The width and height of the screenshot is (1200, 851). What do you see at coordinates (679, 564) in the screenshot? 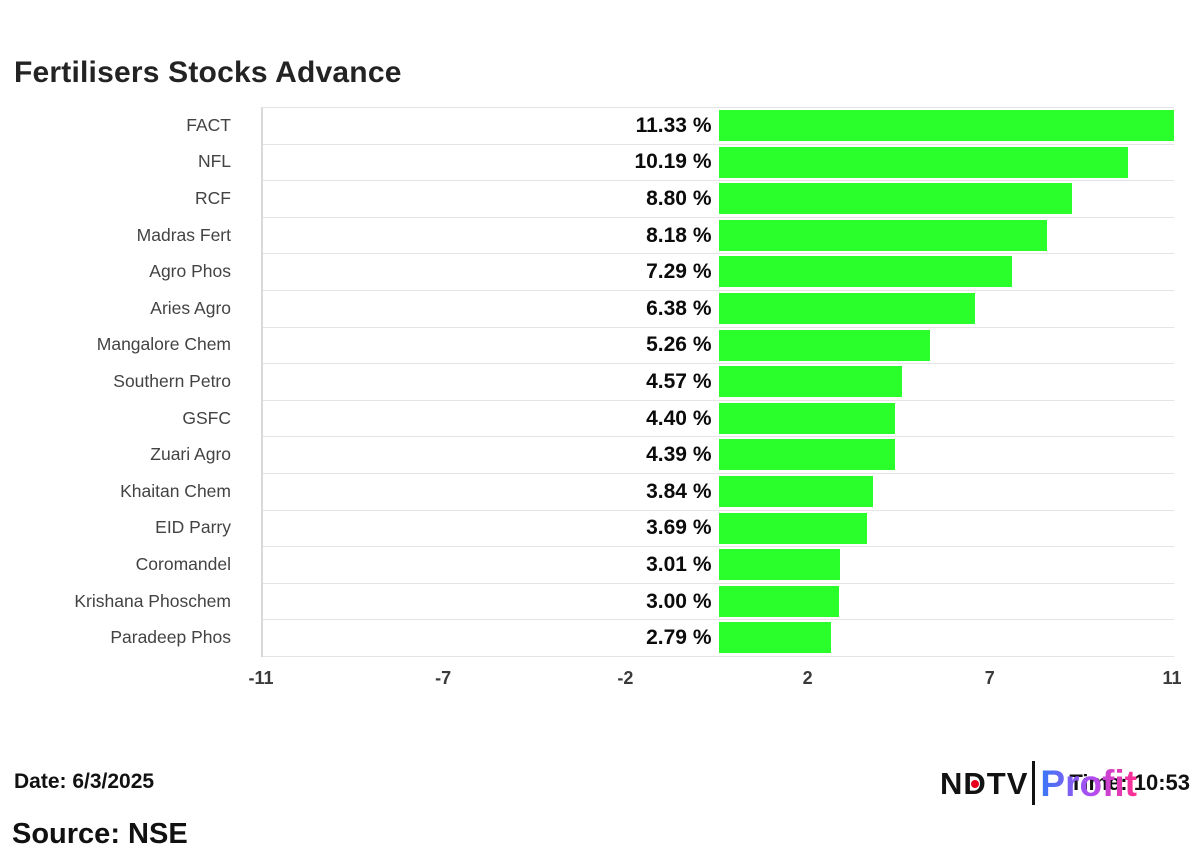
I see `value-label: 3.01 %` at bounding box center [679, 564].